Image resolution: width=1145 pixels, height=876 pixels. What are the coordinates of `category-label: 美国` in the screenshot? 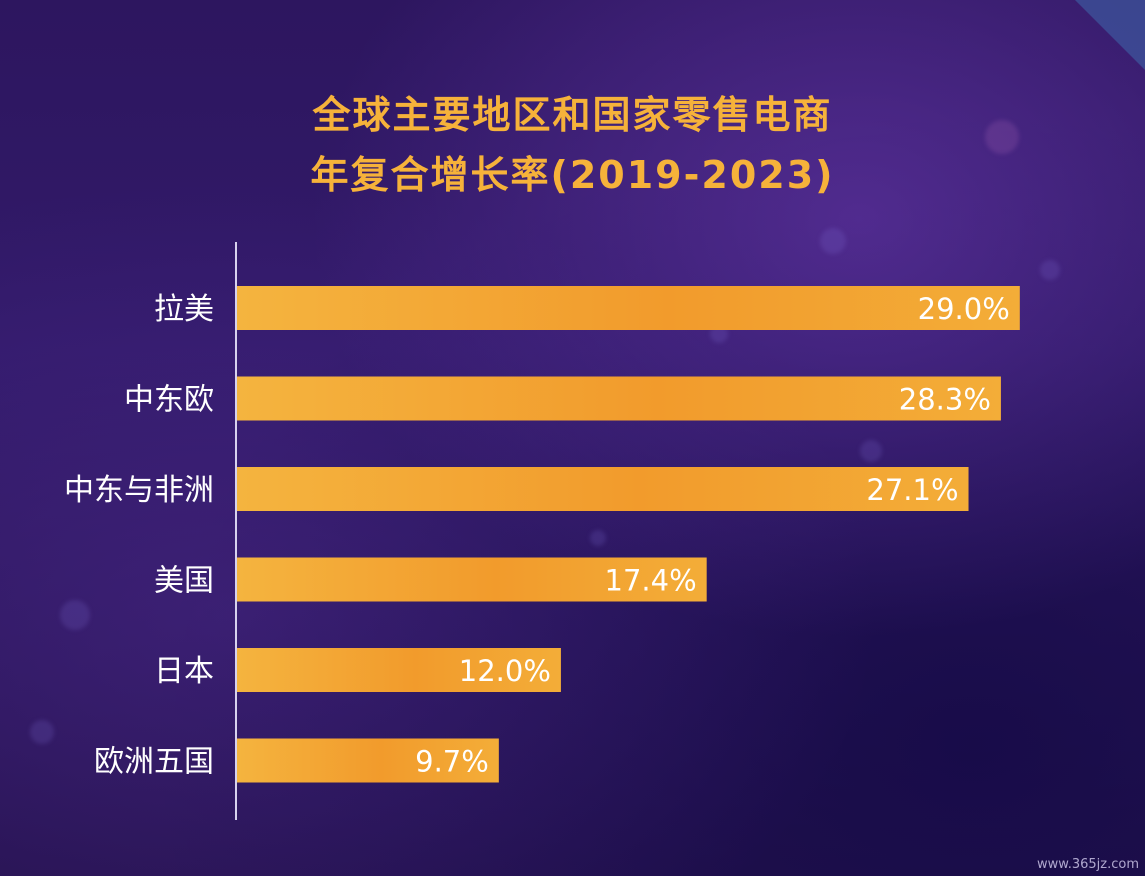 It's located at (184, 581).